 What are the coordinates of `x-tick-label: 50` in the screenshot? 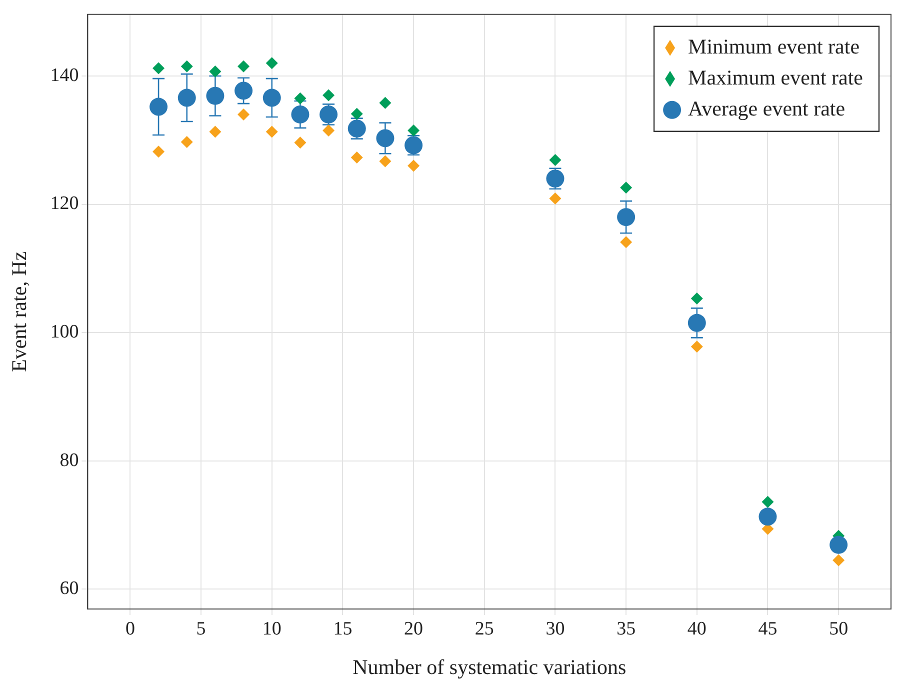 It's located at (838, 629).